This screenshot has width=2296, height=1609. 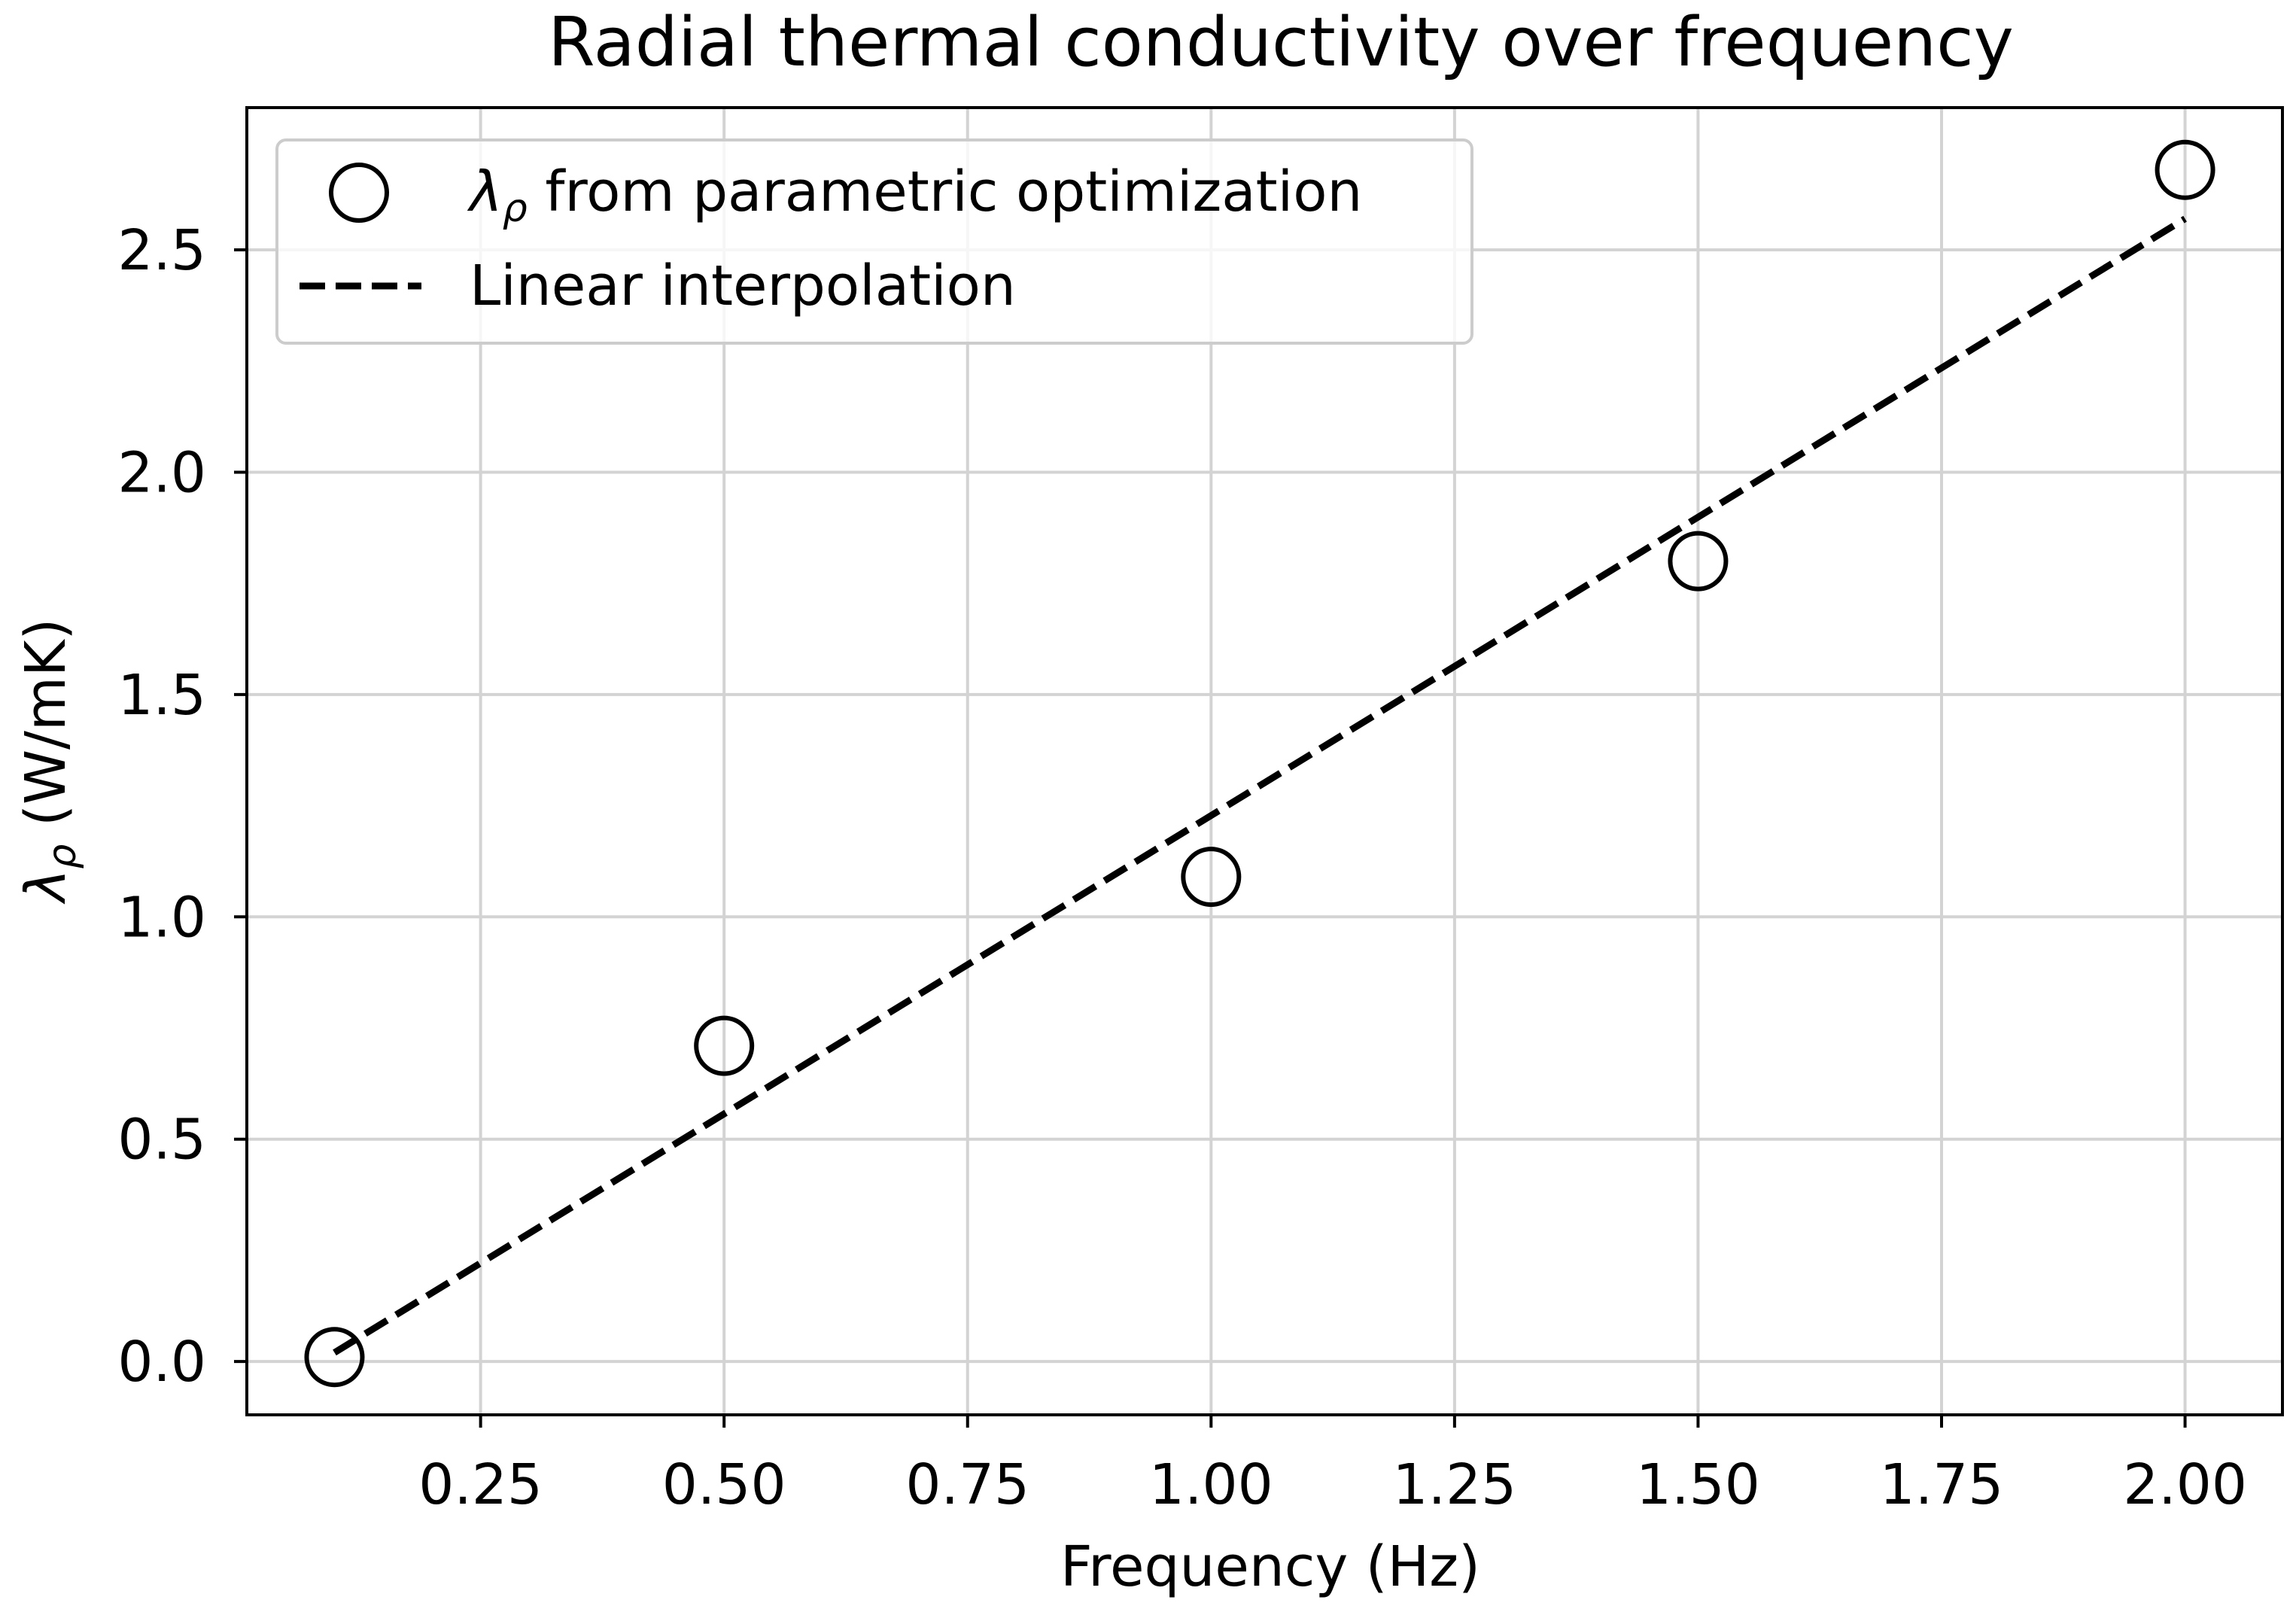 What do you see at coordinates (967, 1485) in the screenshot?
I see `x-tick-label: 0.75` at bounding box center [967, 1485].